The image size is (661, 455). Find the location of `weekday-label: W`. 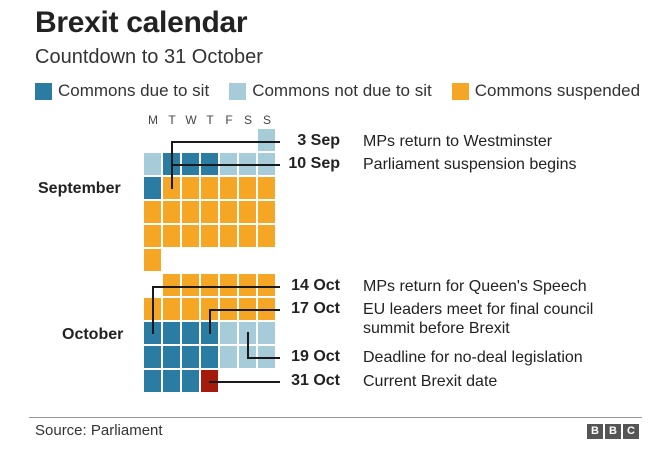

weekday-label: W is located at coordinates (191, 120).